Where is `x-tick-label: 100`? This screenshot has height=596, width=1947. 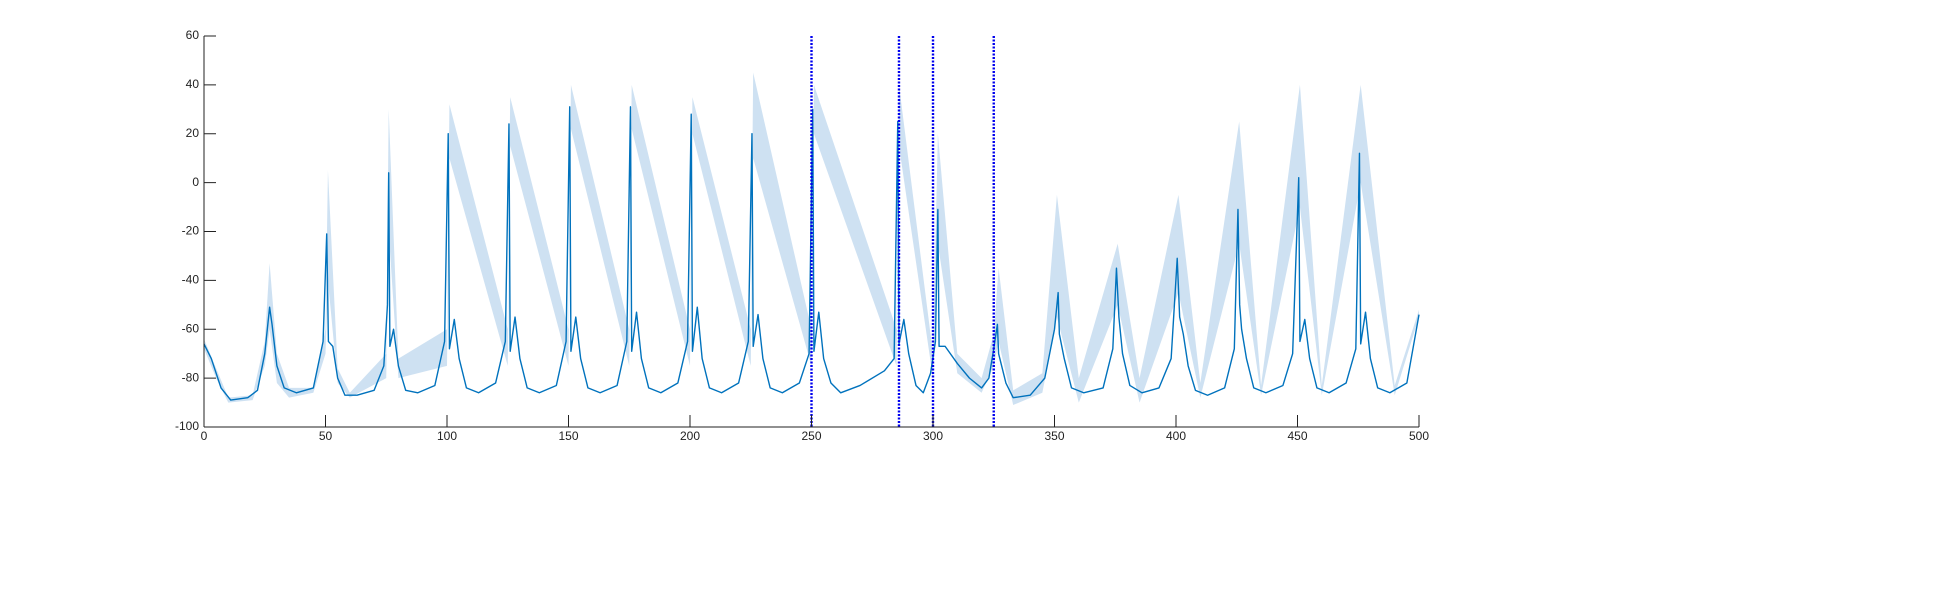 x-tick-label: 100 is located at coordinates (447, 436).